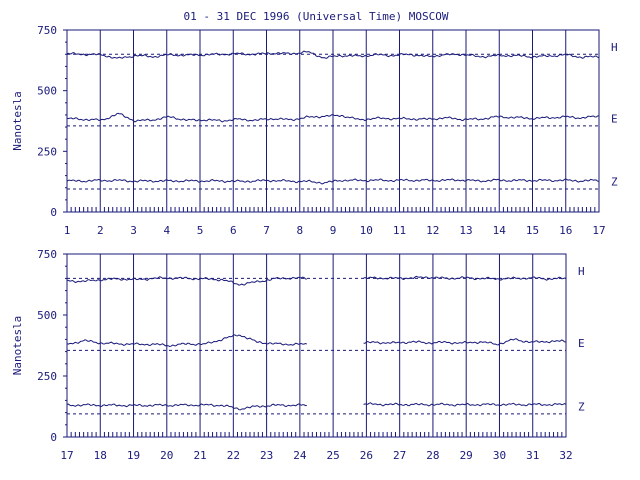 This screenshot has height=480, width=640. I want to click on x-tick-label: 18, so click(100, 455).